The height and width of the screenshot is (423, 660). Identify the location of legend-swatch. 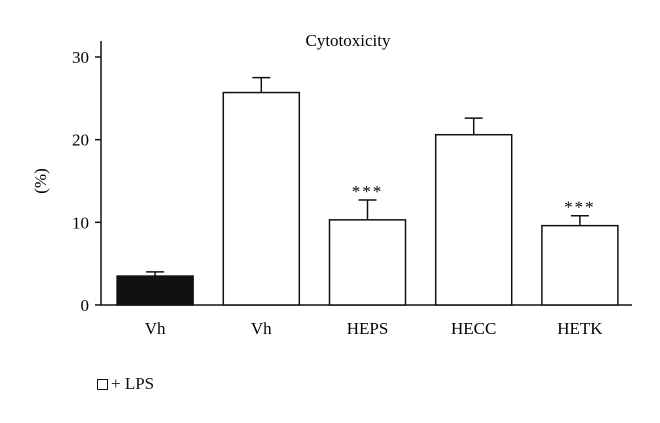
(102, 384).